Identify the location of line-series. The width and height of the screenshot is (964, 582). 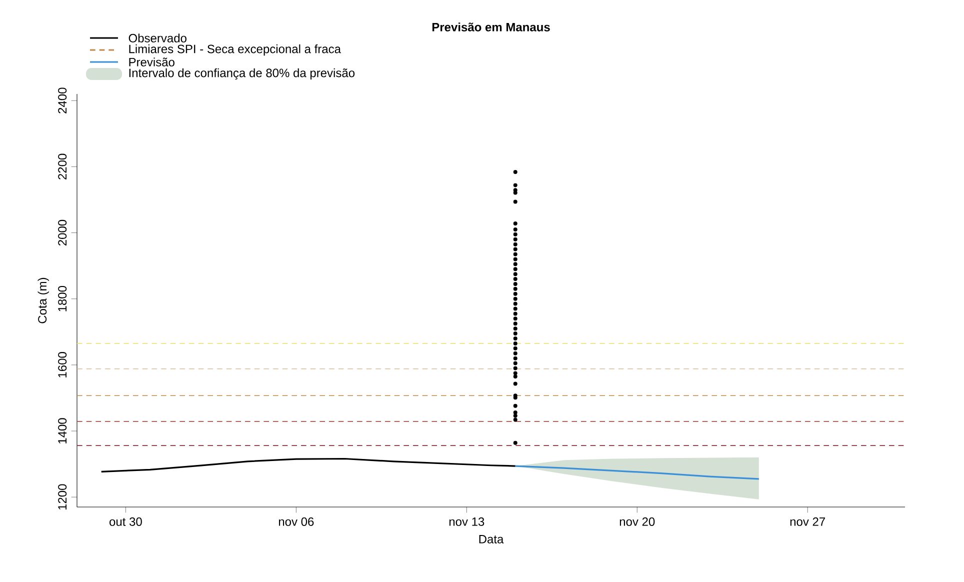
(637, 472).